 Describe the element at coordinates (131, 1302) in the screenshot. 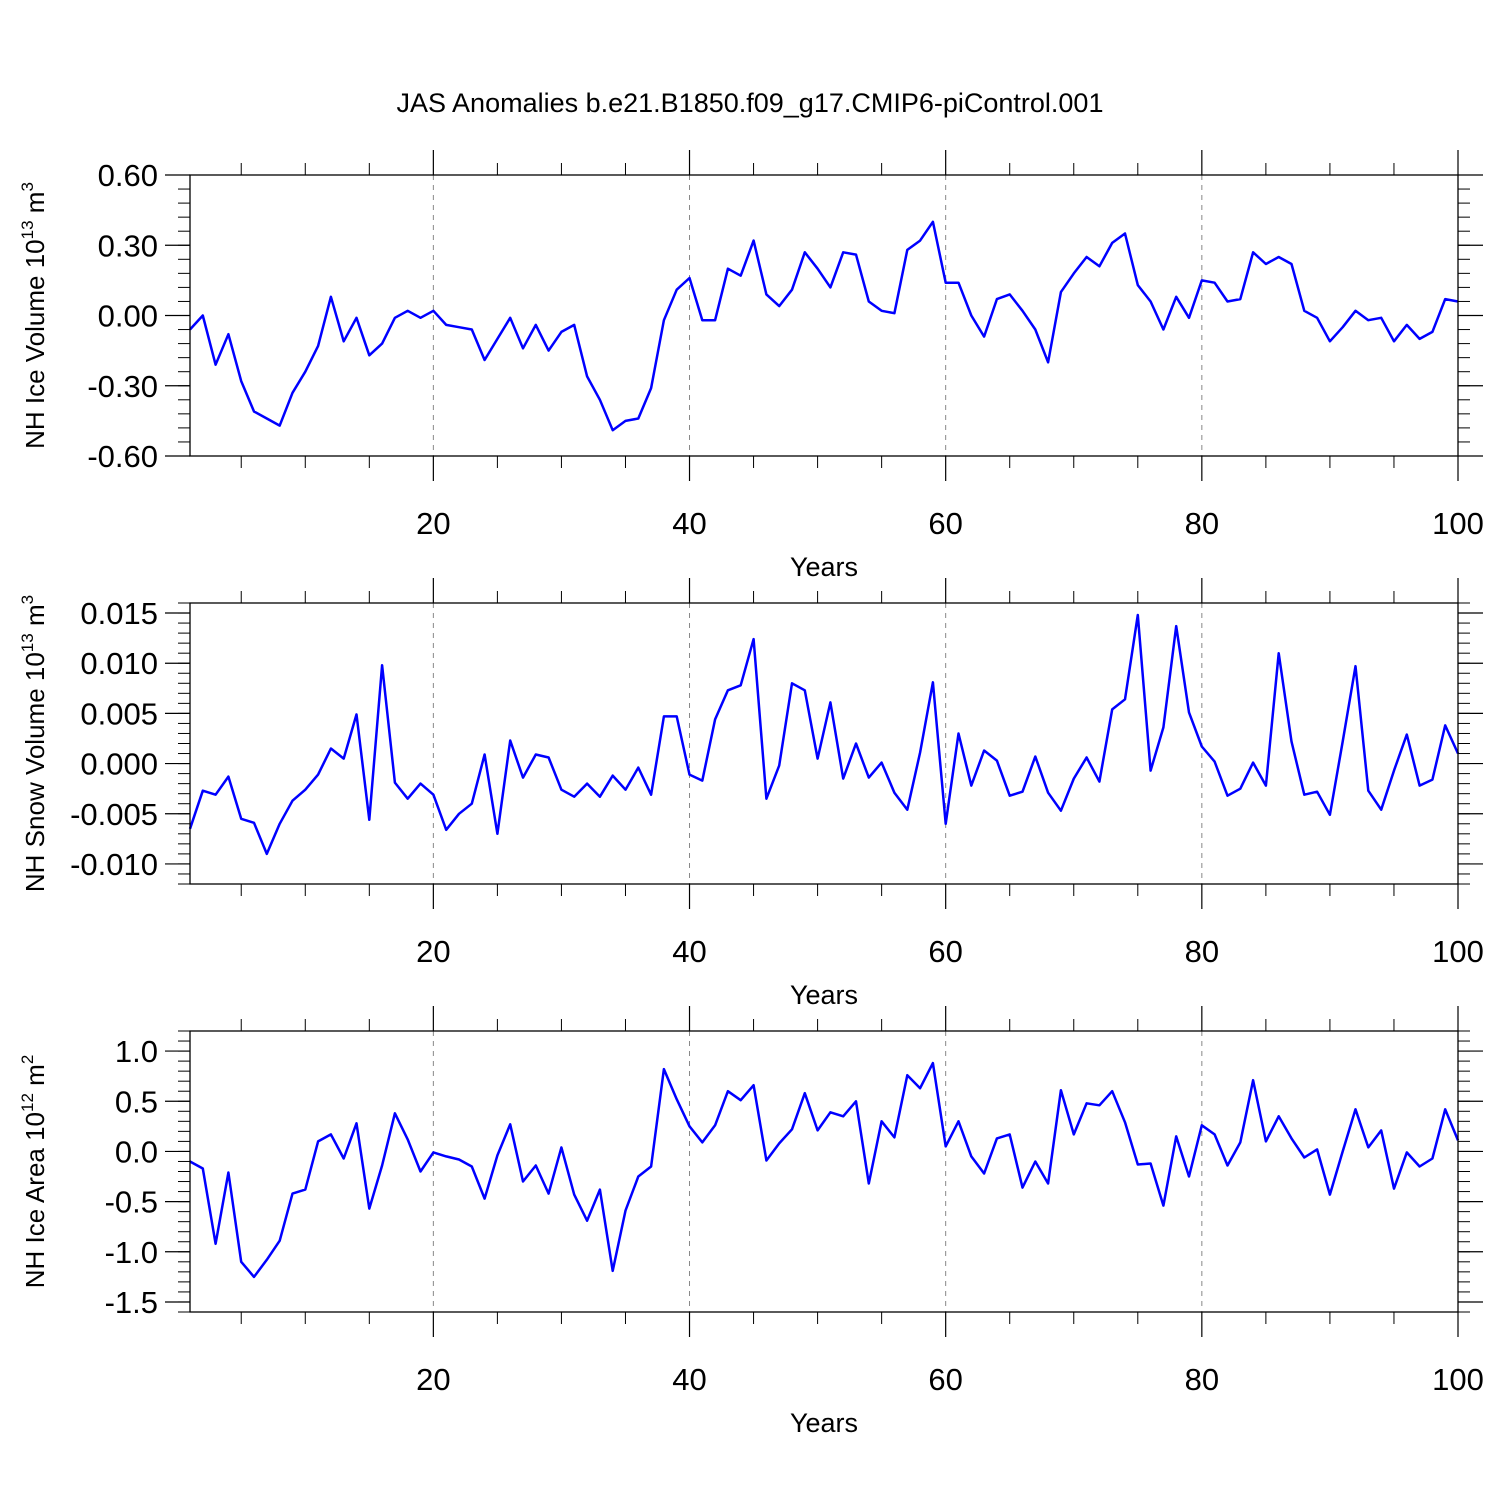

I see `y-tick-label: -1.5` at that location.